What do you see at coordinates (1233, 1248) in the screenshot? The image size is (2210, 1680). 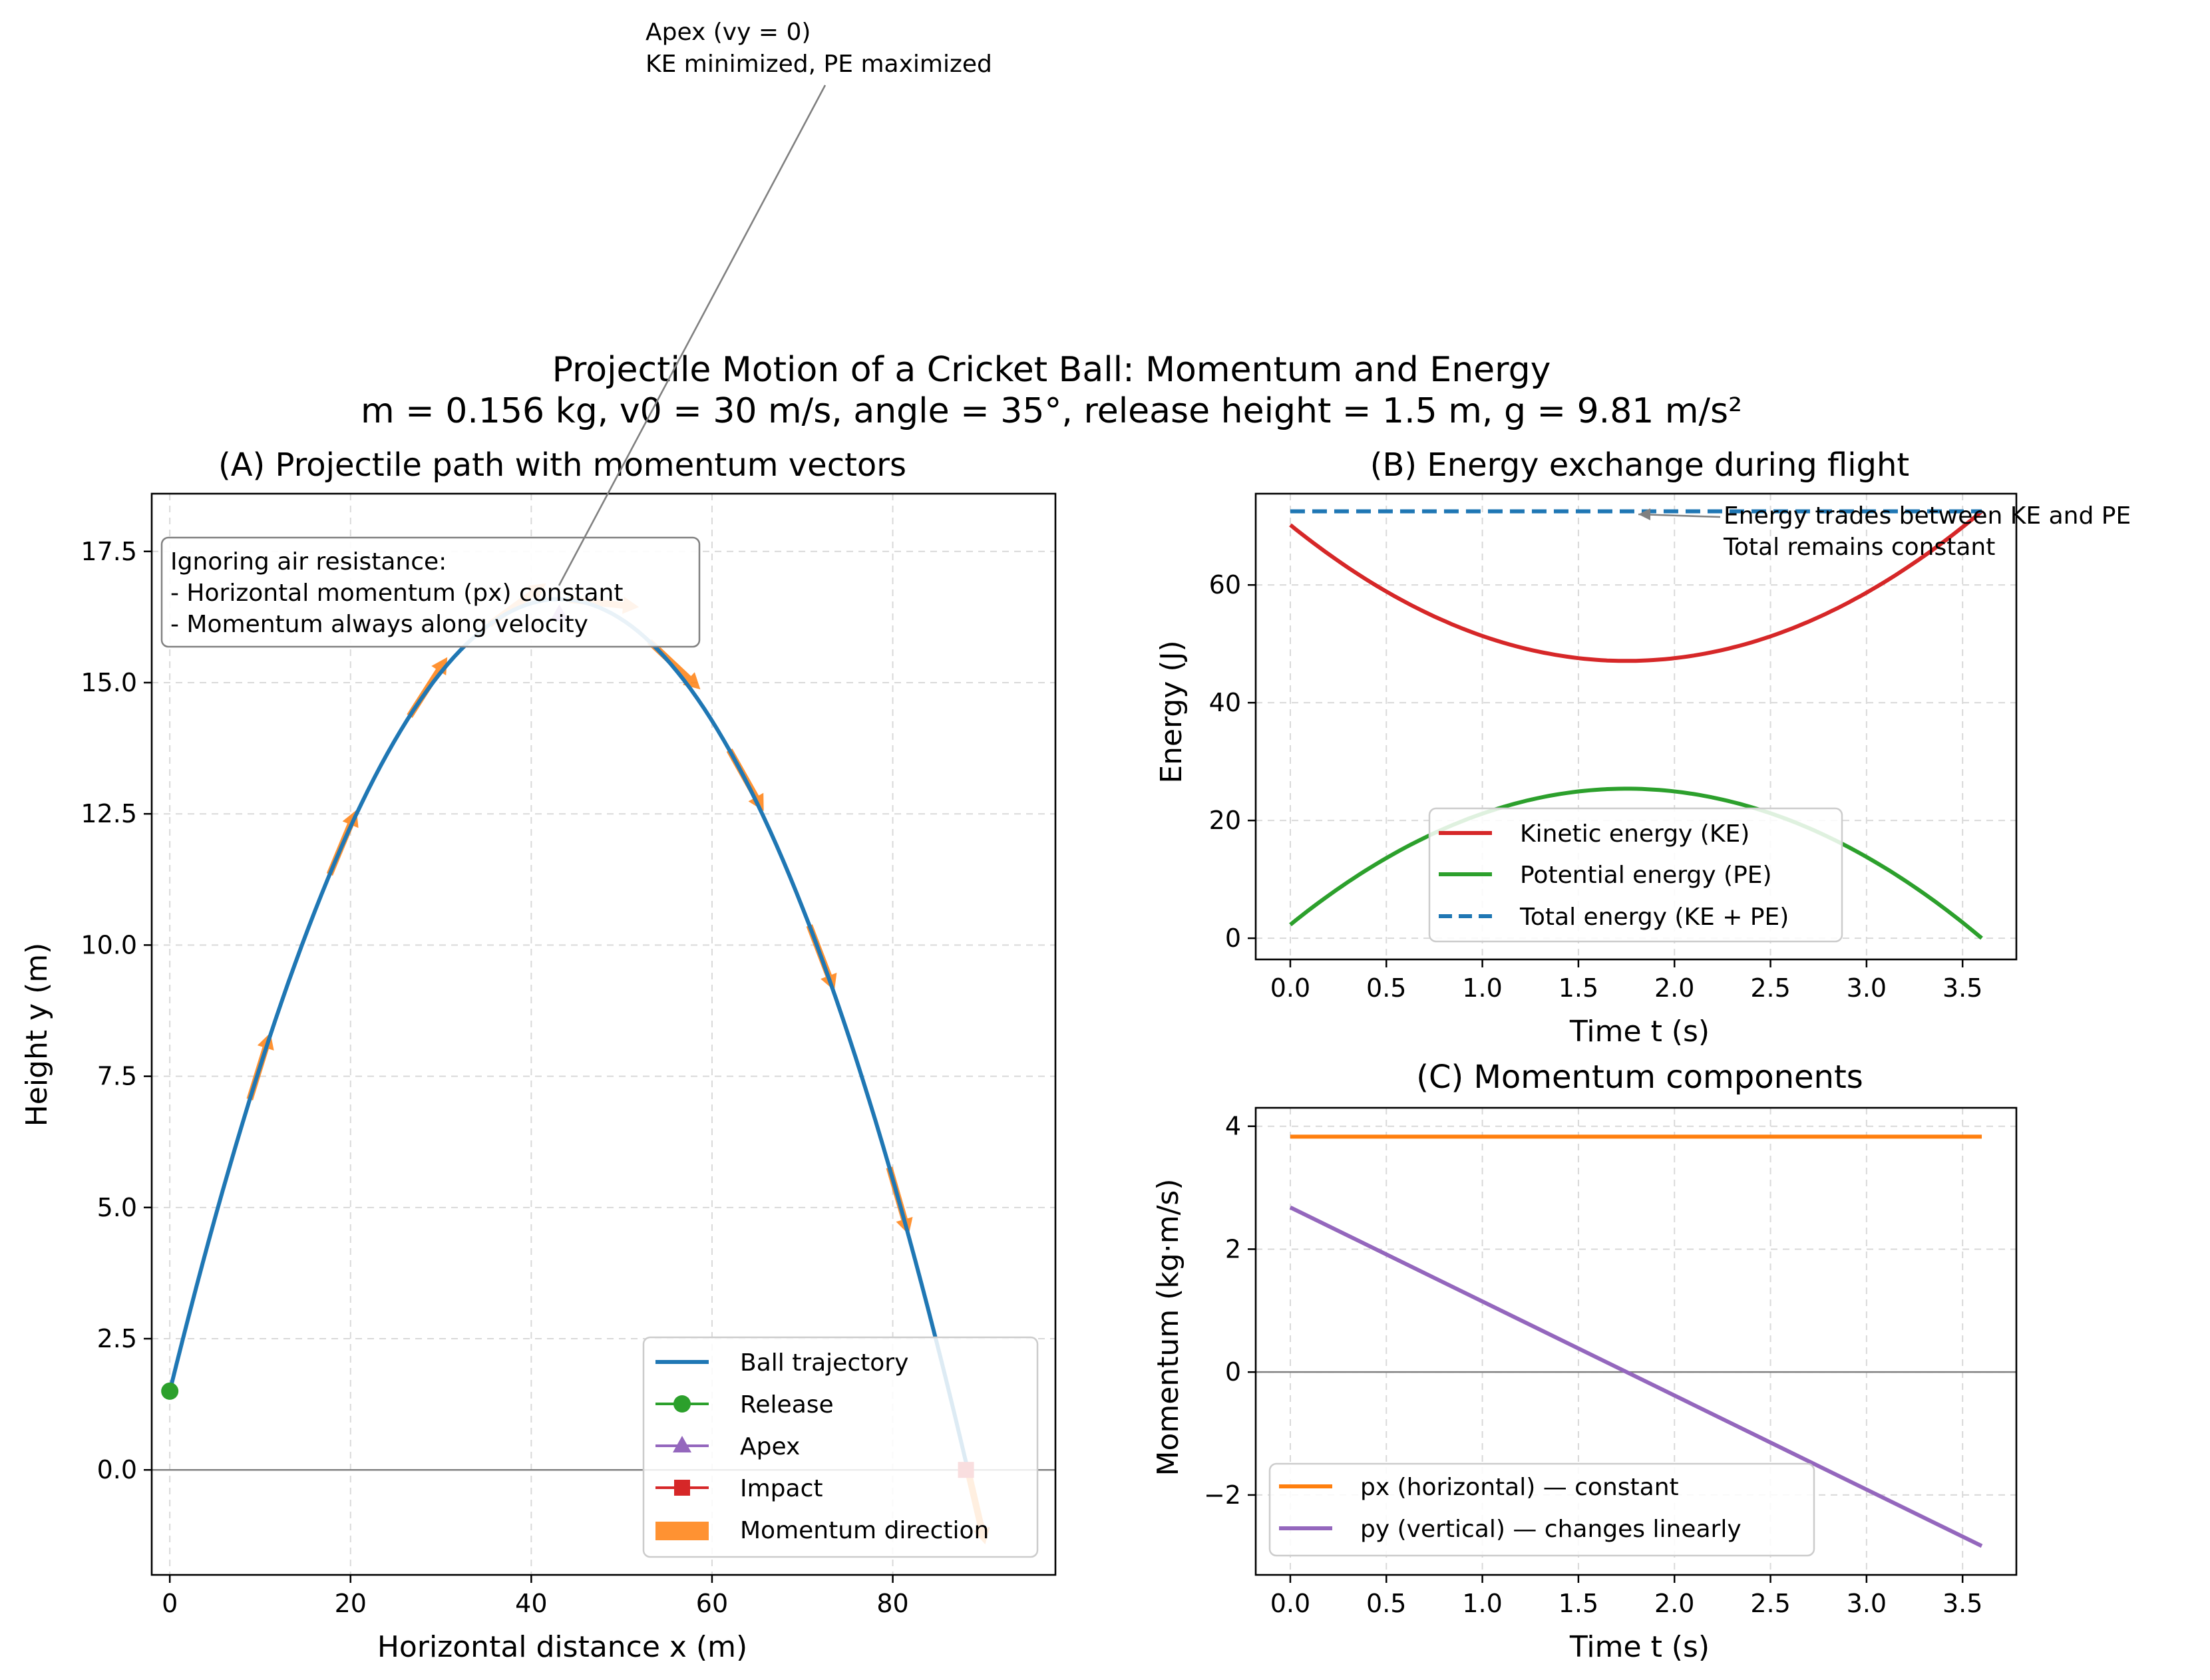 I see `y-tick-label: 2` at bounding box center [1233, 1248].